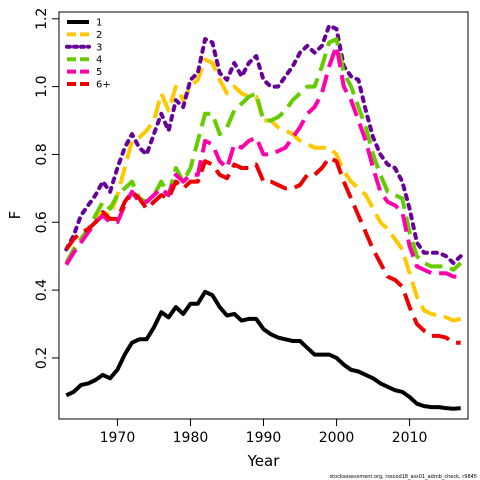 The width and height of the screenshot is (480, 480). I want to click on legend-label-4: 4, so click(99, 60).